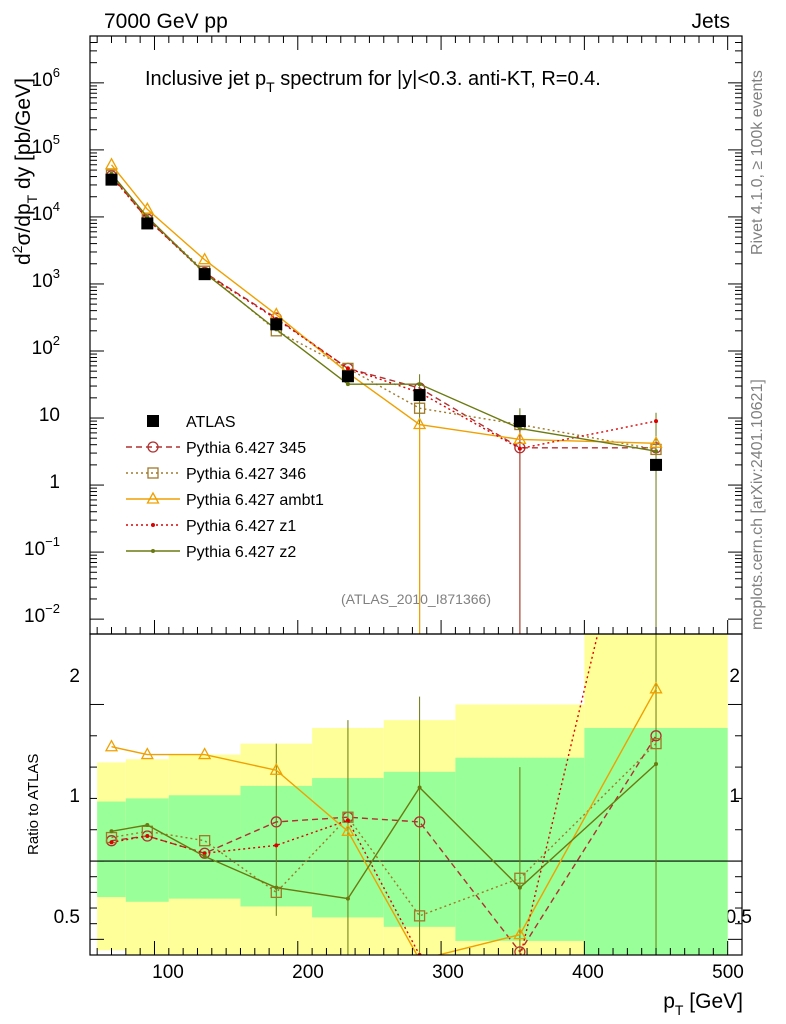  Describe the element at coordinates (710, 21) in the screenshot. I see `header-right: Jets` at that location.